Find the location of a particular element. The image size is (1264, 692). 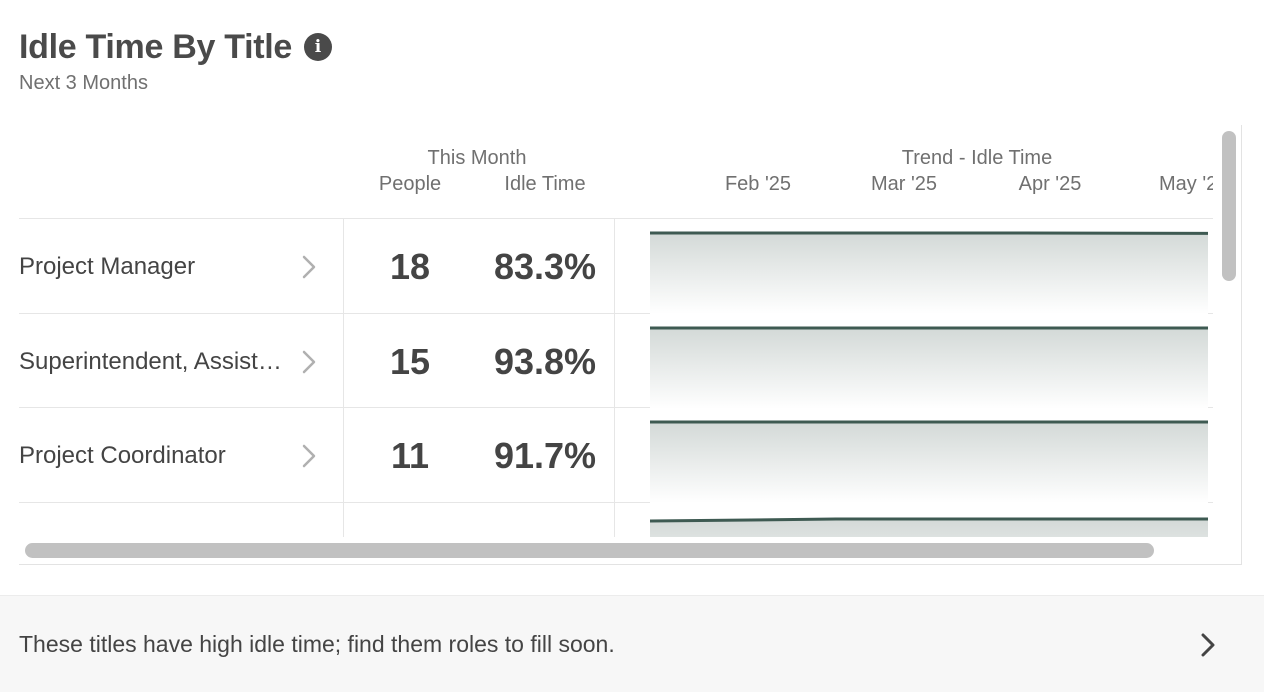

row-title: Project Manager is located at coordinates (107, 266).